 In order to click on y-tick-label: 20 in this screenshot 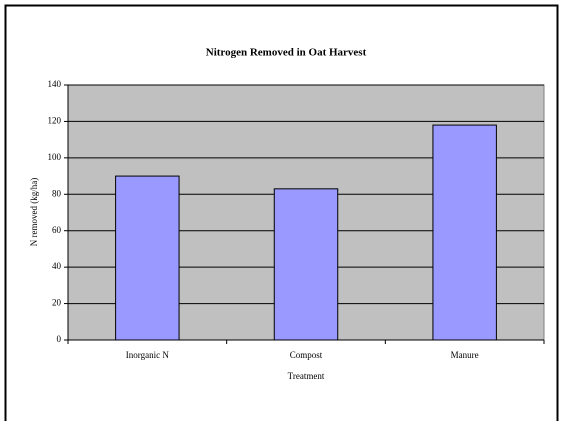, I will do `click(57, 303)`.